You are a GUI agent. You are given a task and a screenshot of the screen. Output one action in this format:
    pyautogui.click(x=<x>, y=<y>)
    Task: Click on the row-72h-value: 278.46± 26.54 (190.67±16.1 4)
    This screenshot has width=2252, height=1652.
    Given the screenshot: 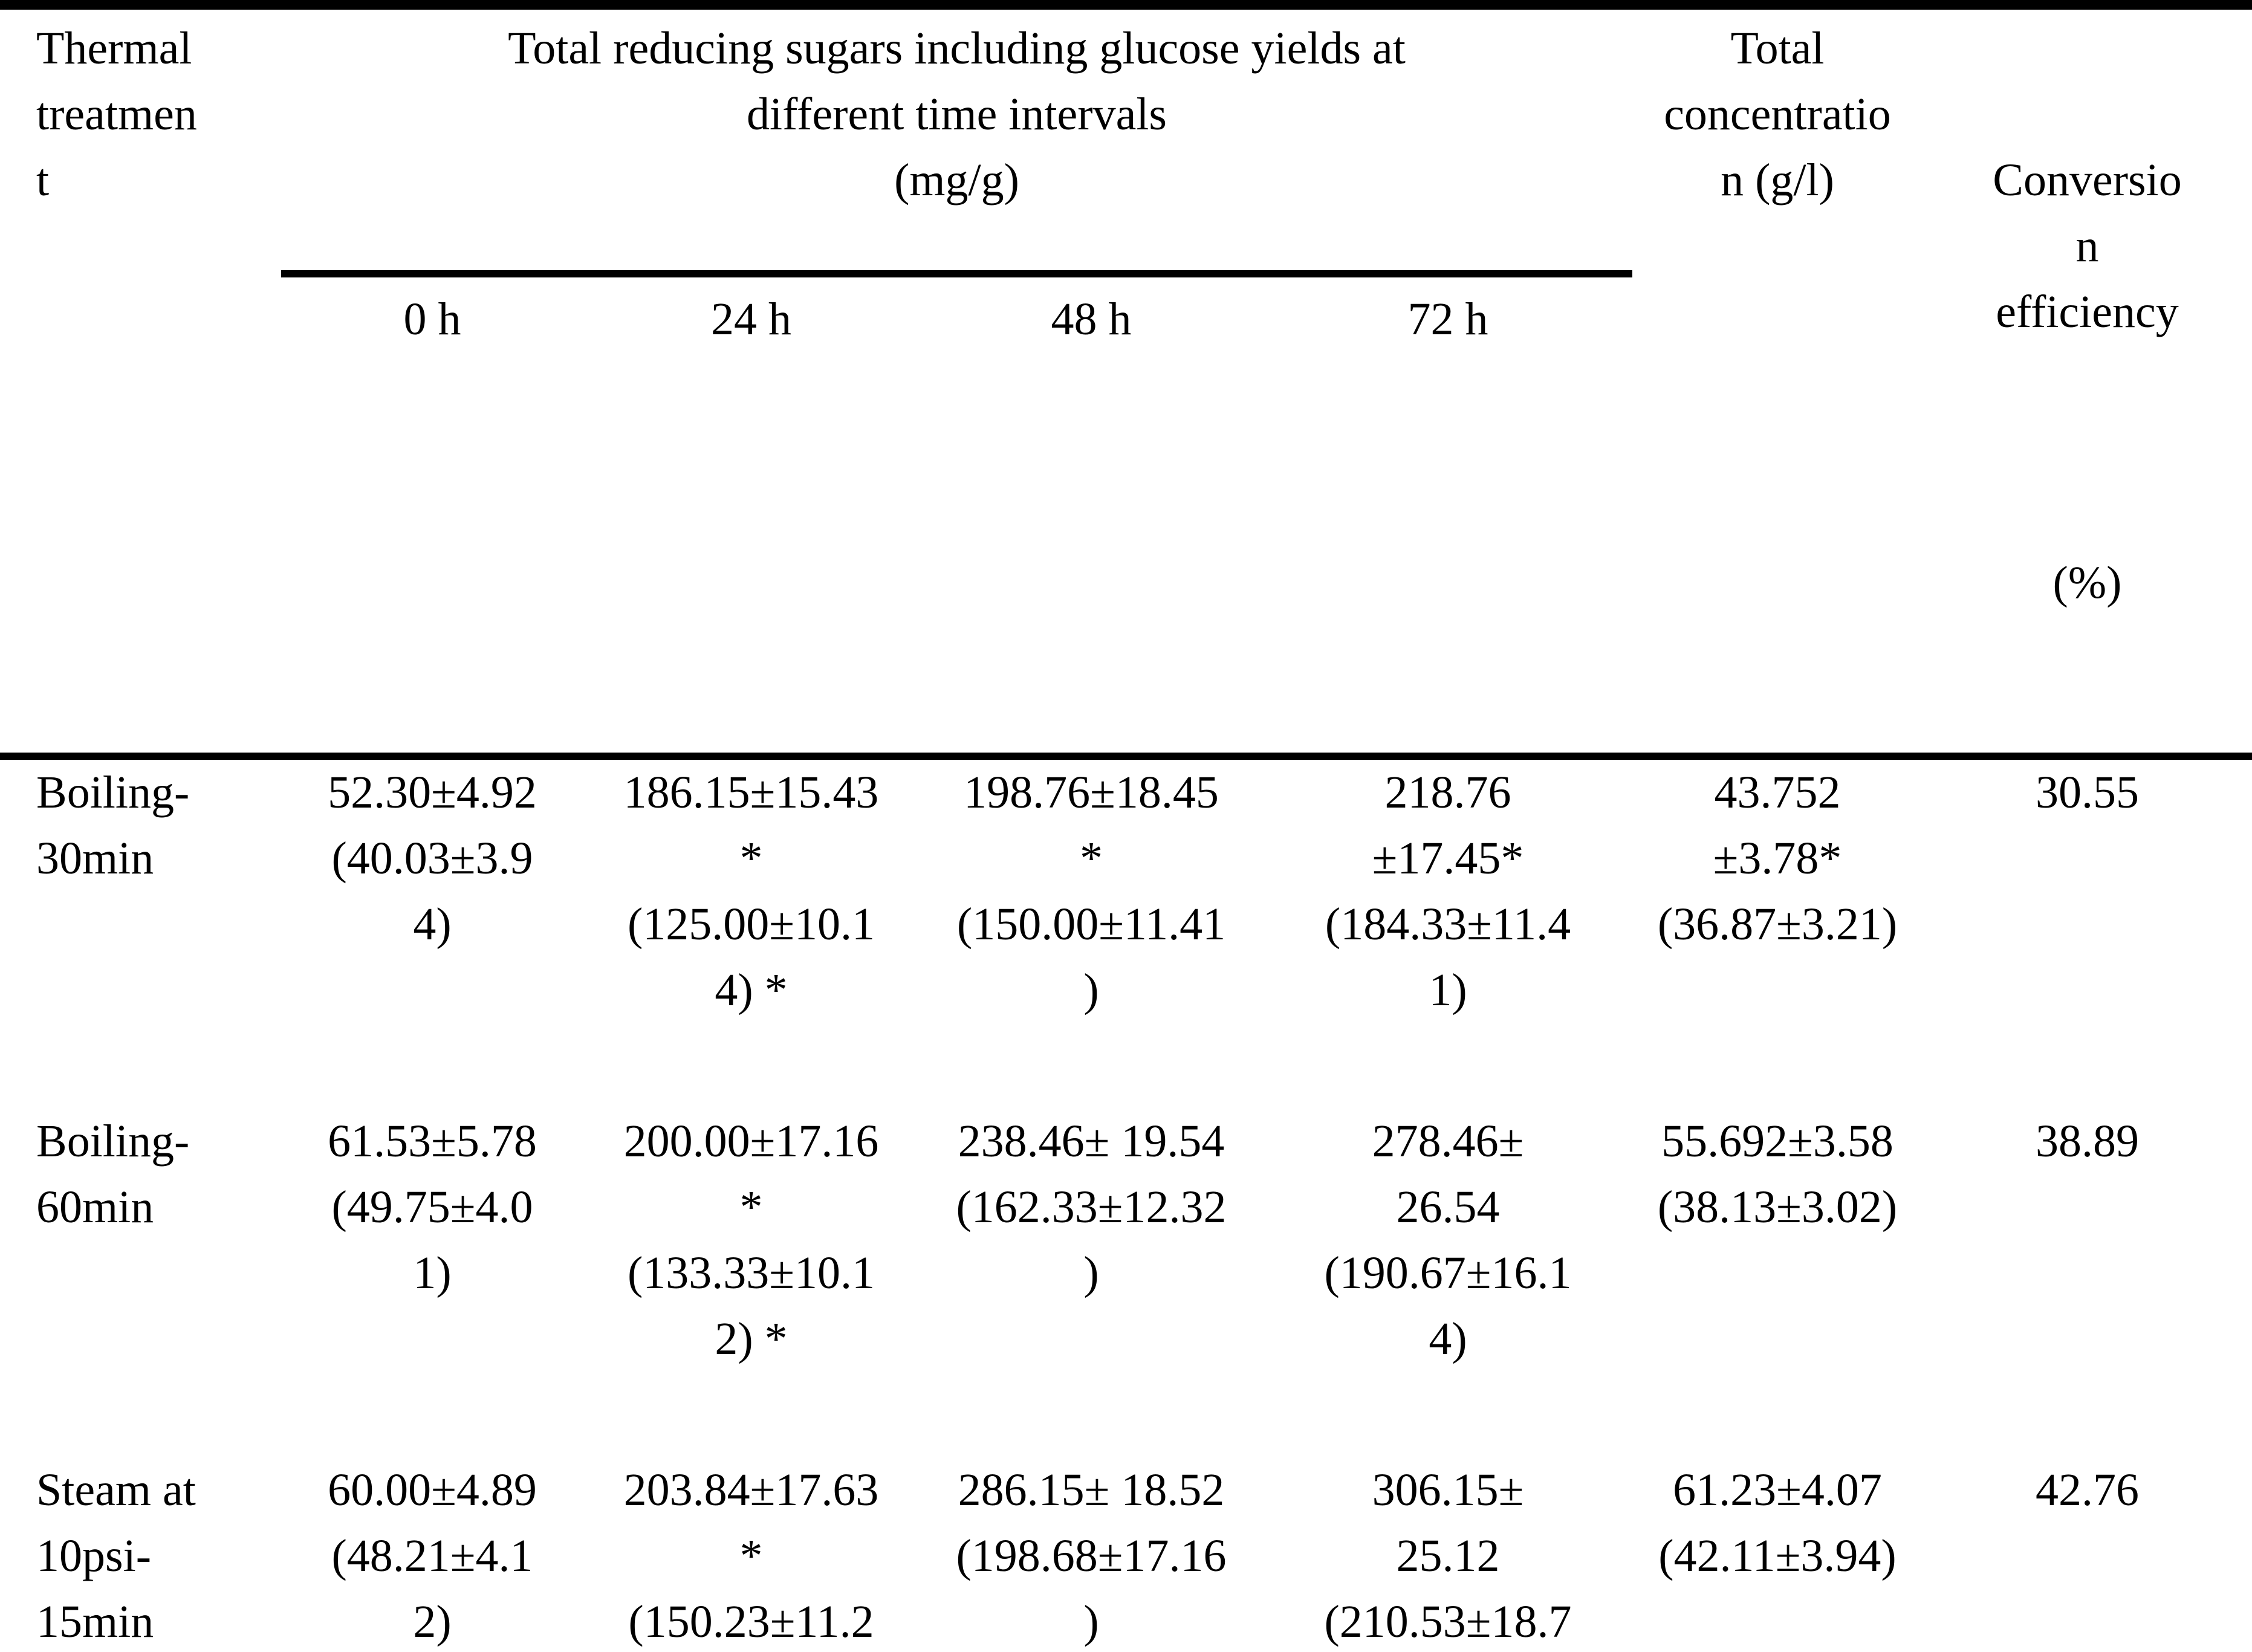 What is the action you would take?
    pyautogui.click(x=1448, y=1240)
    